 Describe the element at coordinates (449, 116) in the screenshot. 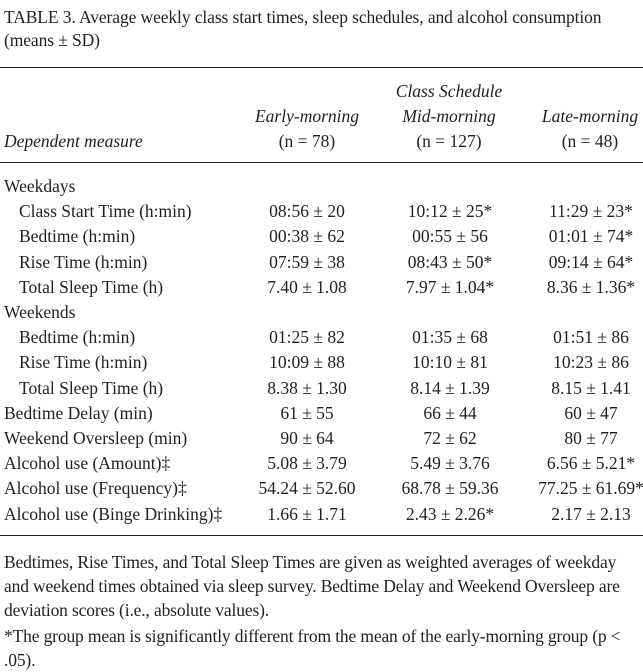

I see `column-header-mid: Mid-morning` at that location.